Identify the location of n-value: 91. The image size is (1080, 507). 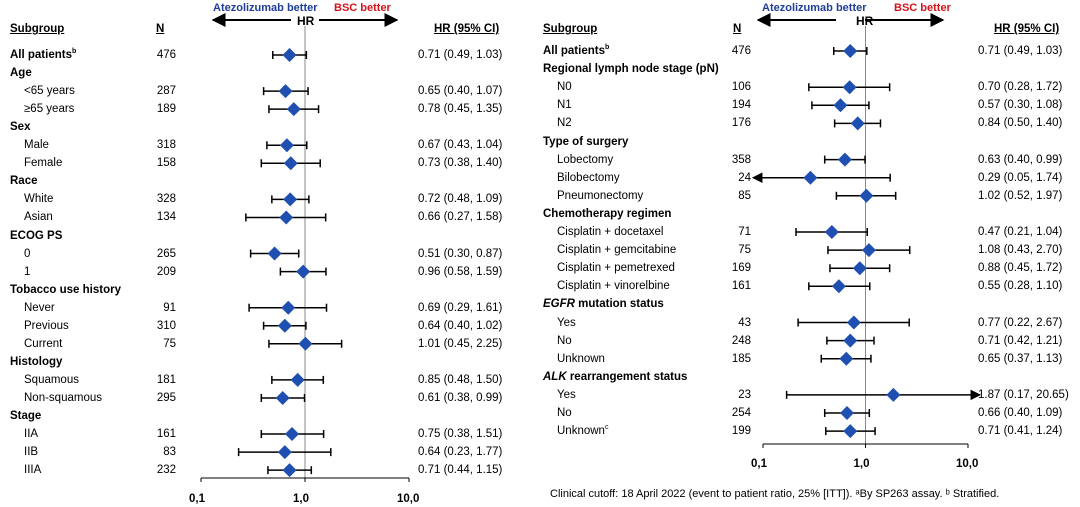
(169, 307).